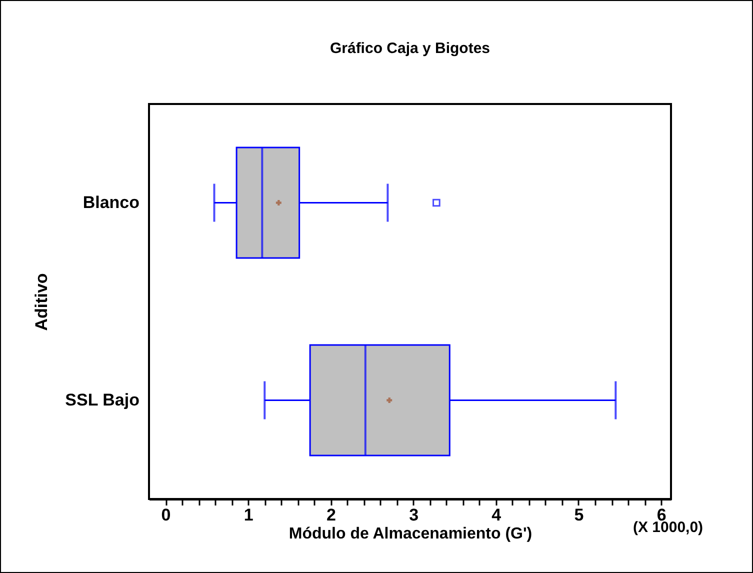 This screenshot has height=573, width=753. I want to click on x-tick-label: 3, so click(414, 515).